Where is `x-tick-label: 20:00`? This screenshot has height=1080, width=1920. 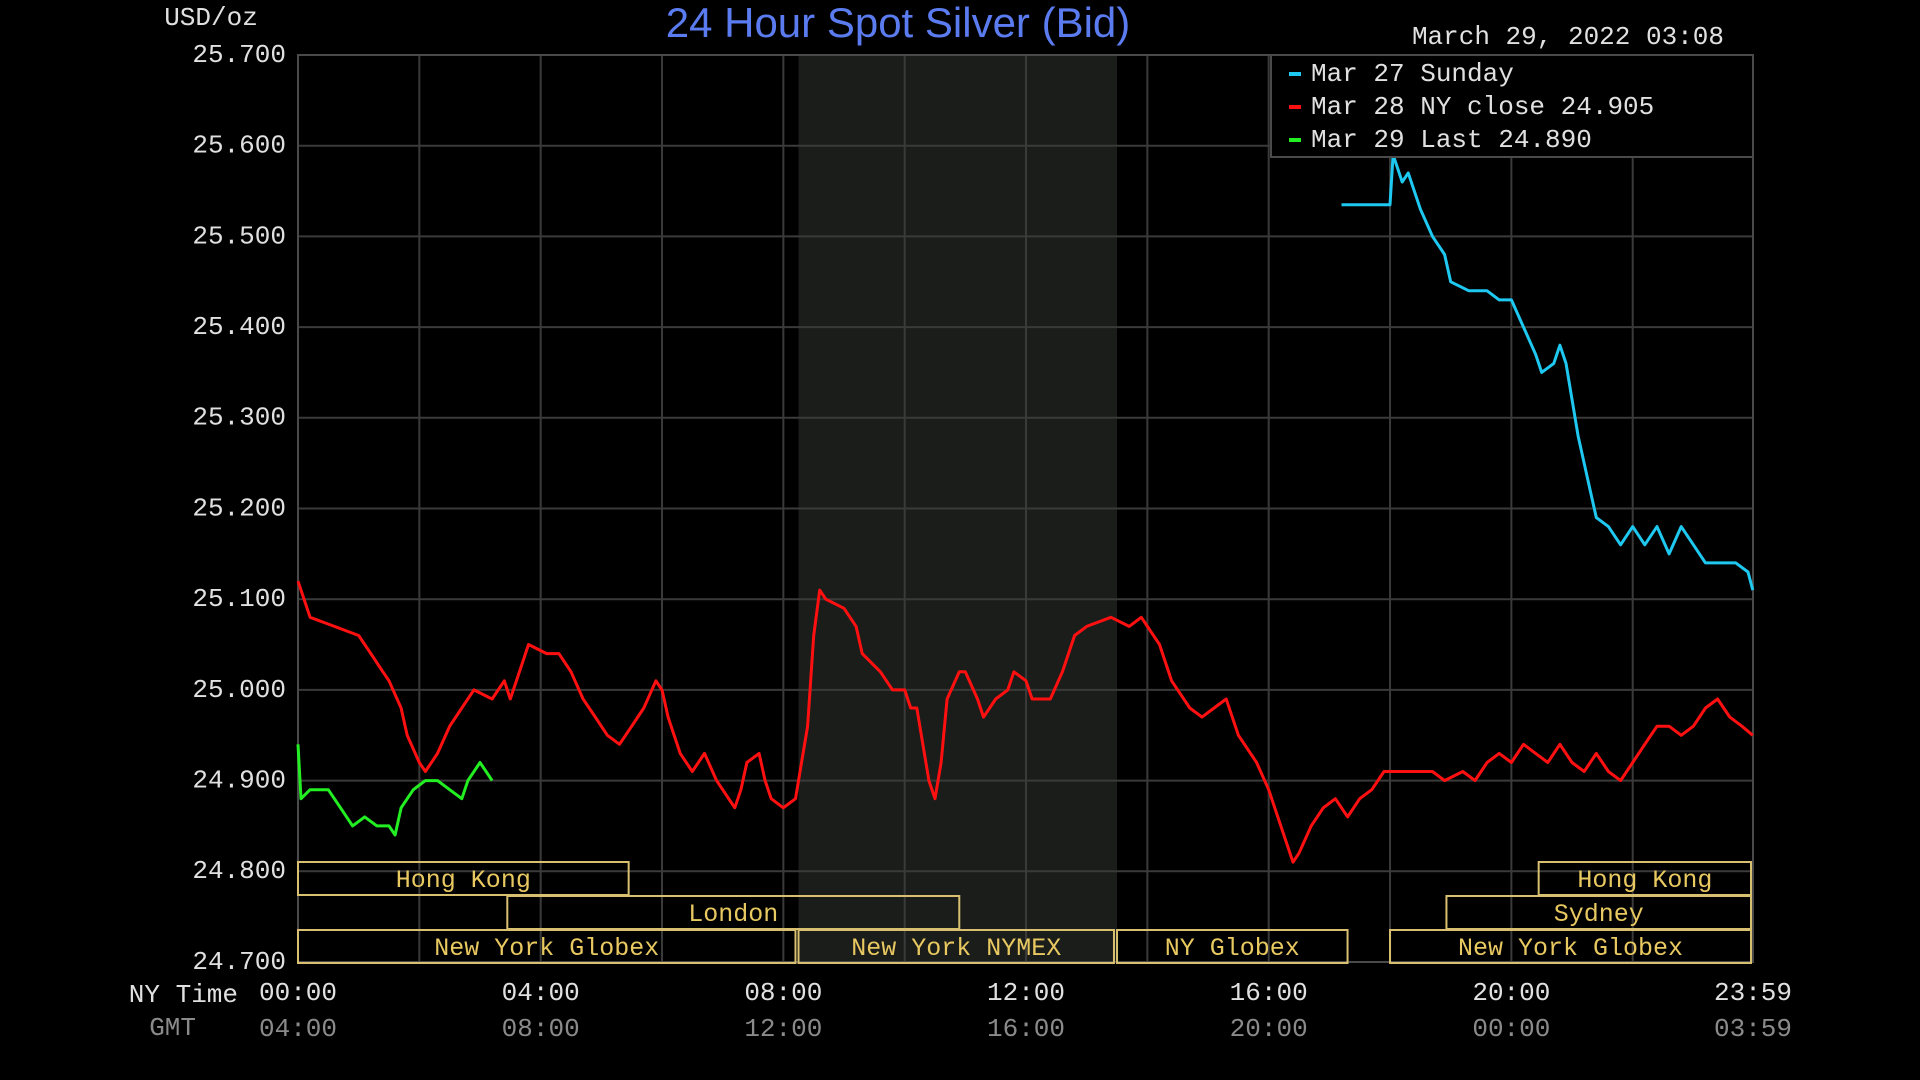 x-tick-label: 20:00 is located at coordinates (1511, 993).